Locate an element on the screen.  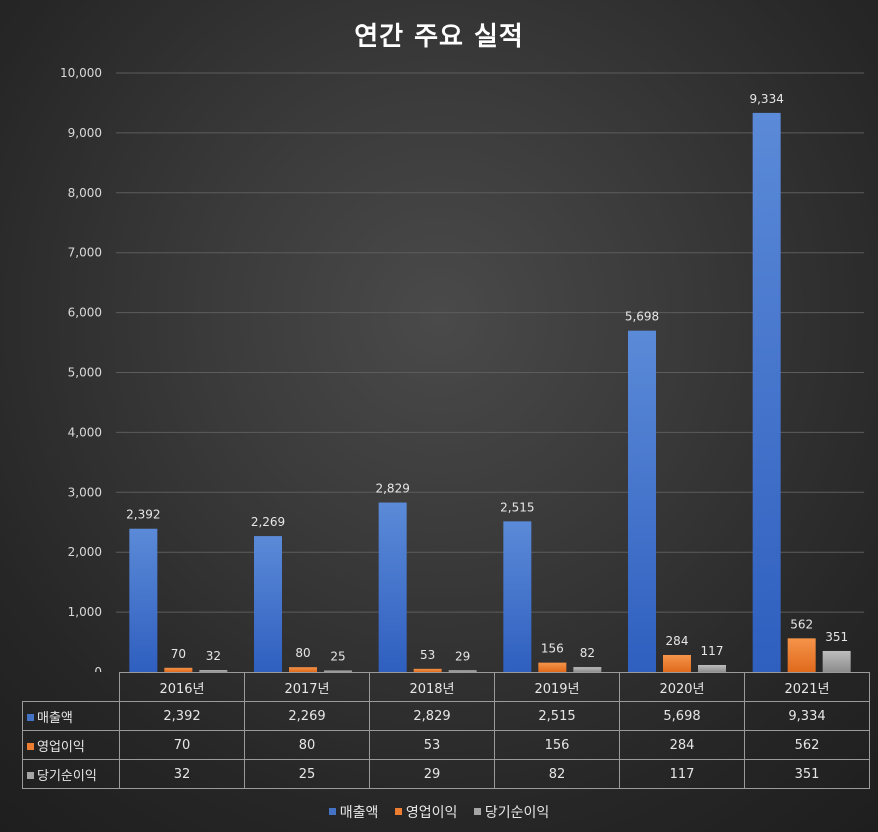
data-table-header: 2019년 is located at coordinates (557, 687).